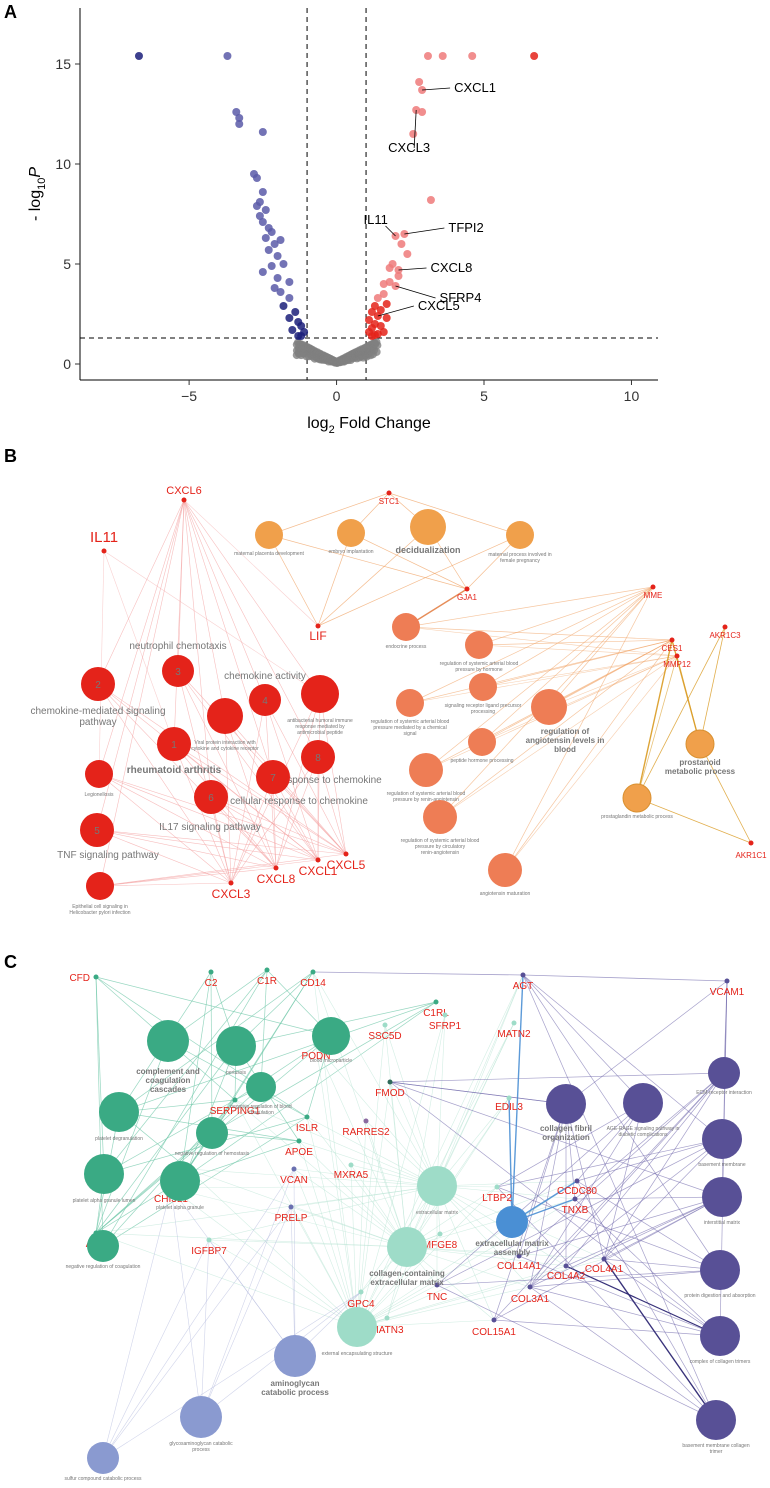  Describe the element at coordinates (98, 685) in the screenshot. I see `term-number: 2` at that location.